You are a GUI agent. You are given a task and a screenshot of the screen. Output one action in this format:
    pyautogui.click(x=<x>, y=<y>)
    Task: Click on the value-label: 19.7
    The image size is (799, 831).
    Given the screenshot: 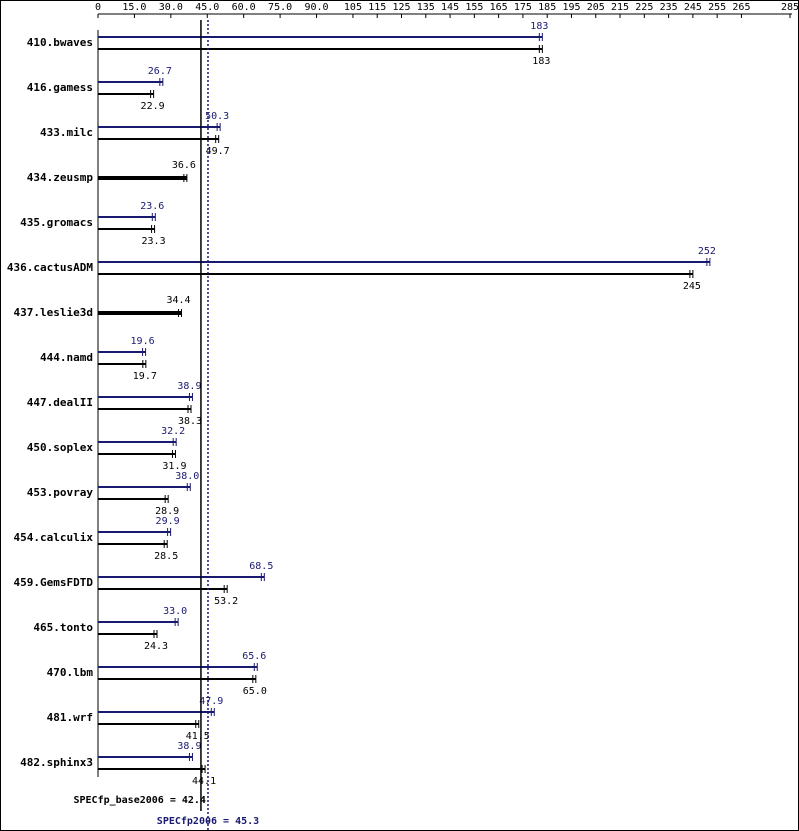 What is the action you would take?
    pyautogui.click(x=145, y=376)
    